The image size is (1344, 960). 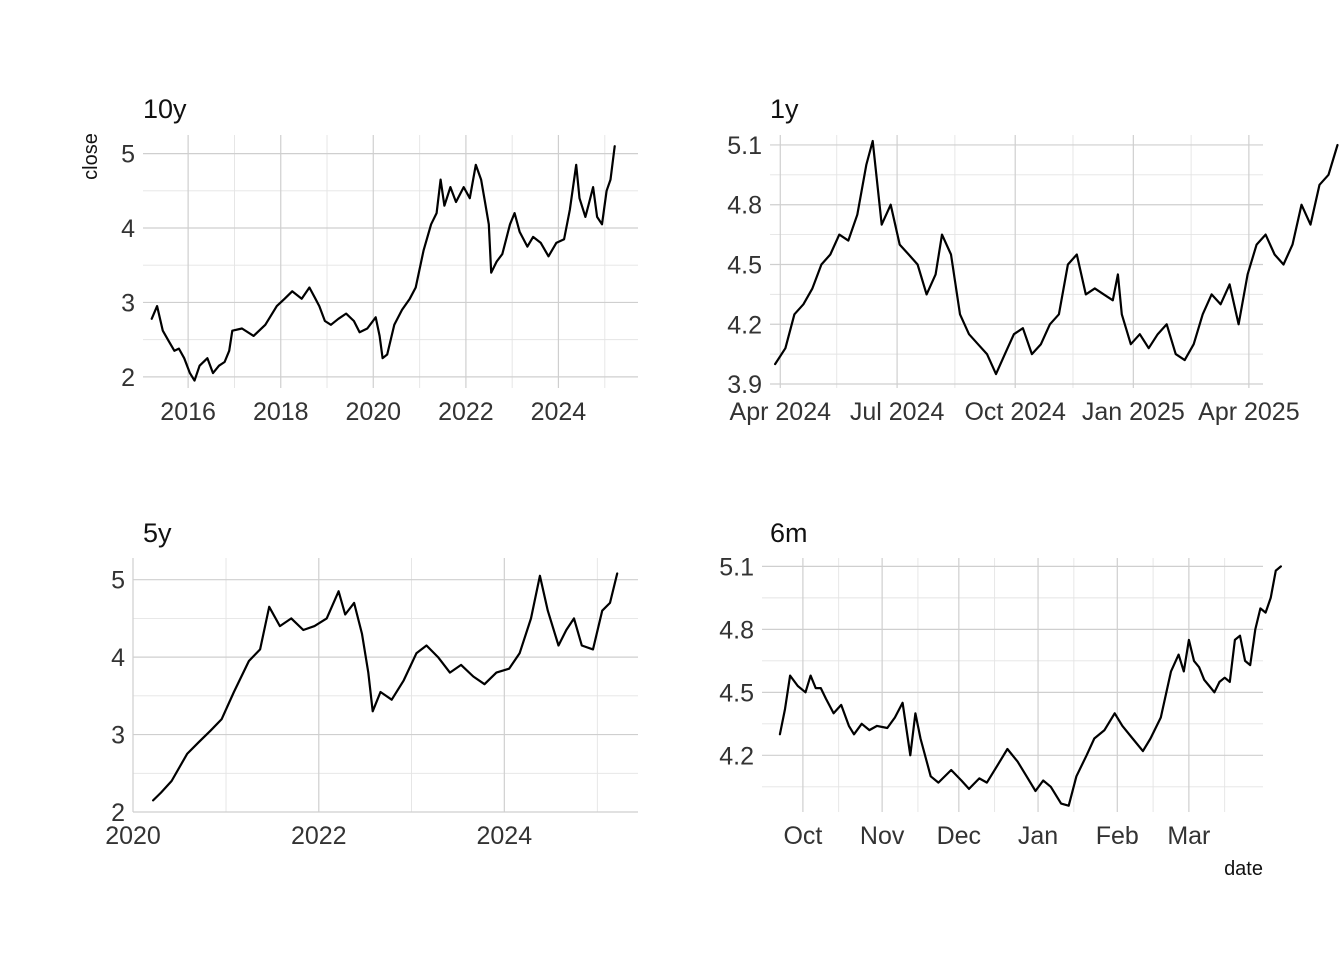 I want to click on y-tick-label: 3.9, so click(x=744, y=385).